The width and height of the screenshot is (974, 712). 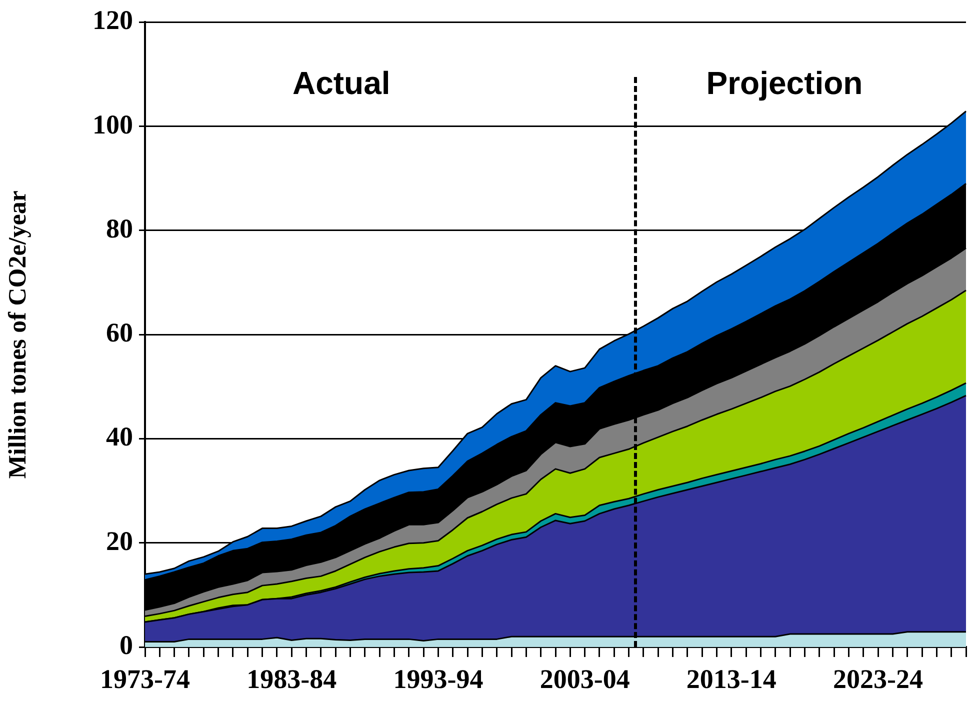 I want to click on x-tick-label: 2003-04, so click(x=585, y=679).